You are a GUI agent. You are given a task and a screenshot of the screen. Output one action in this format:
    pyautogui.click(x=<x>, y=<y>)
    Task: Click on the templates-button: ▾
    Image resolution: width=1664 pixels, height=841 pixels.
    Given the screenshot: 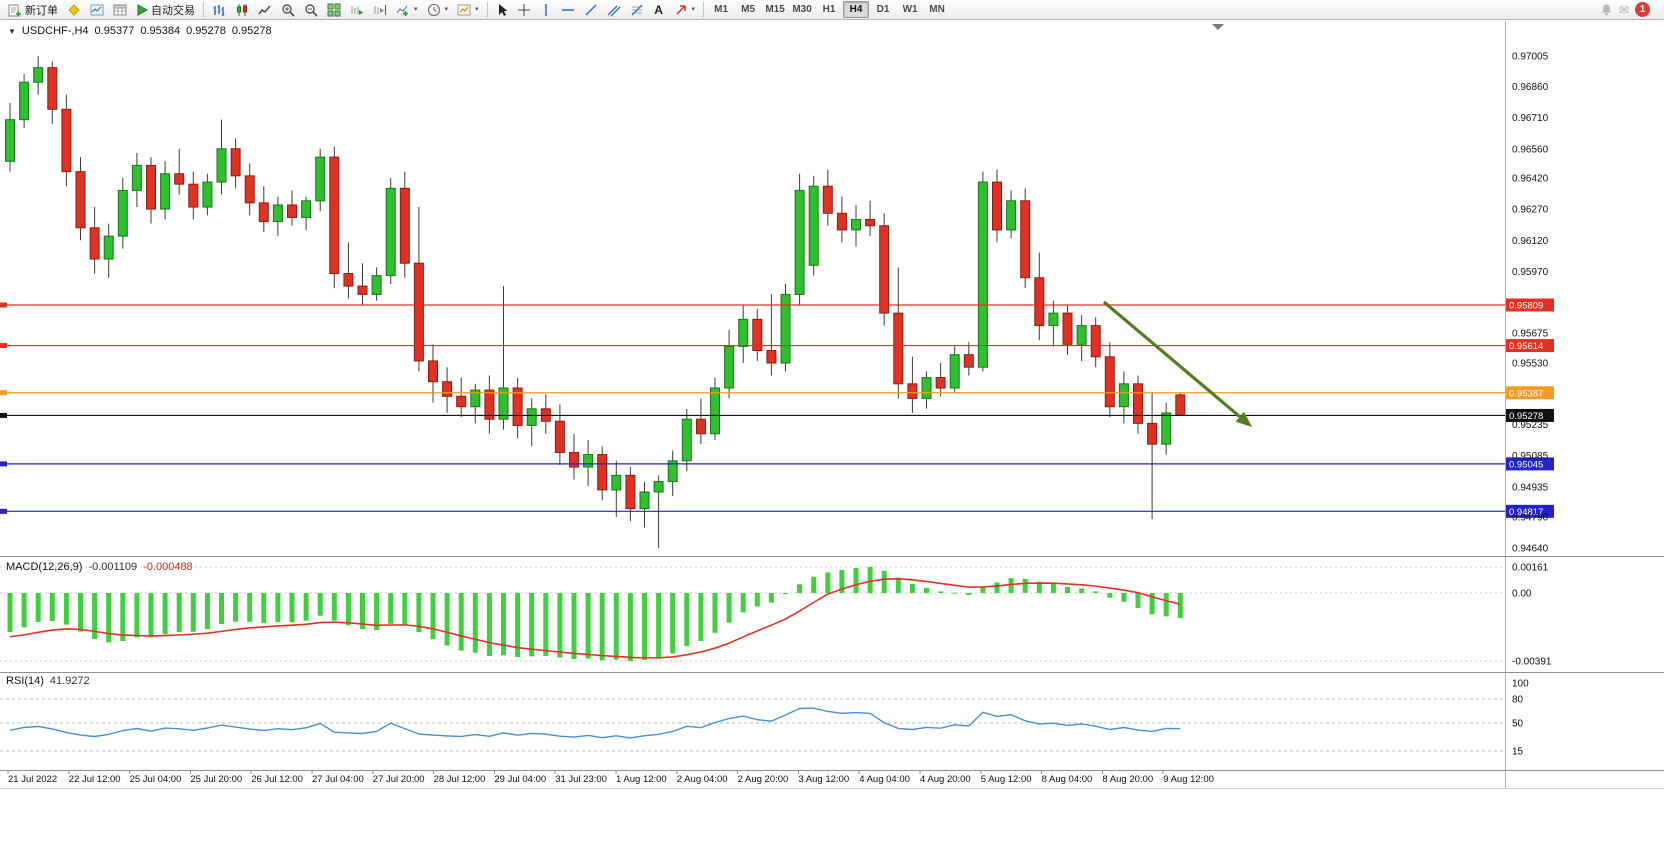 What is the action you would take?
    pyautogui.click(x=468, y=10)
    